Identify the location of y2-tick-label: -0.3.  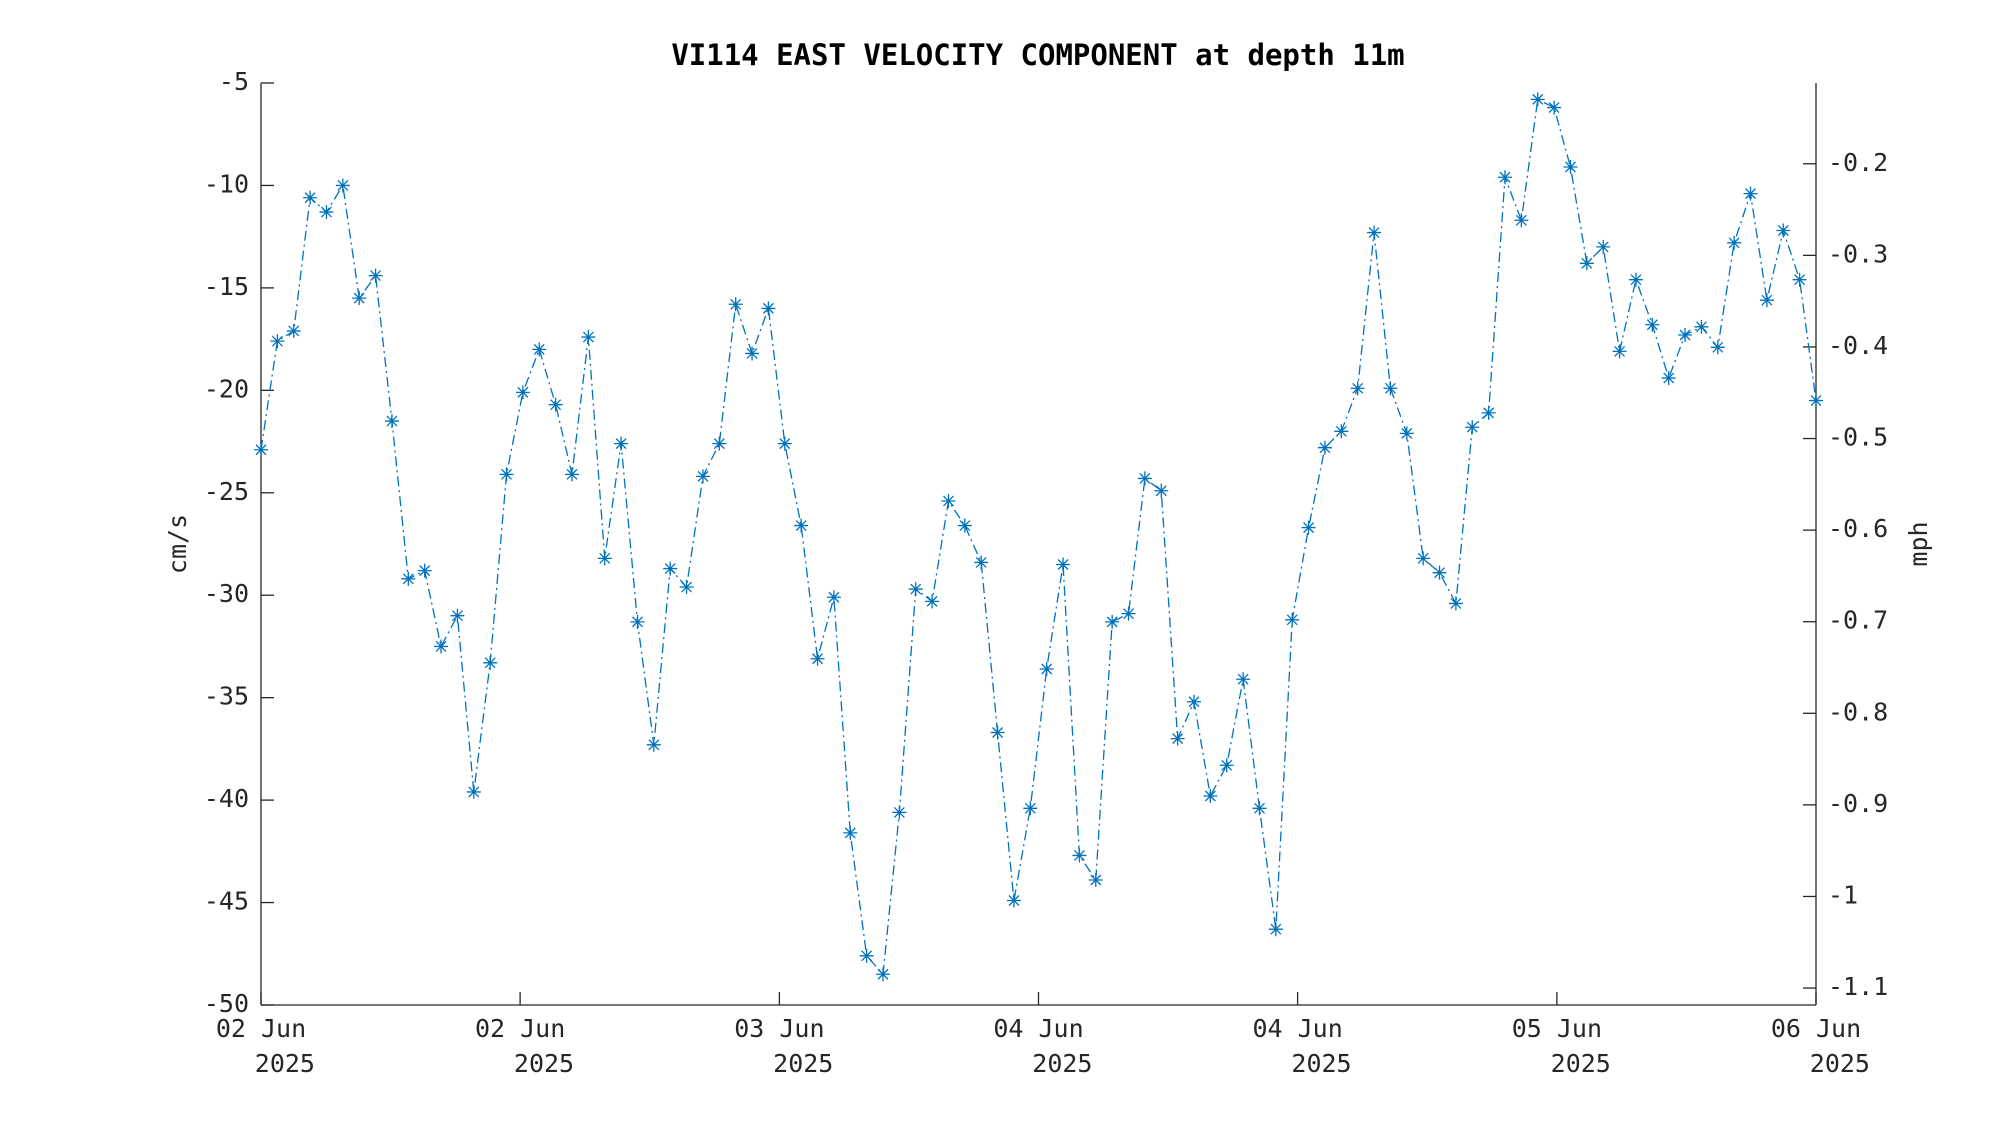
(1858, 253).